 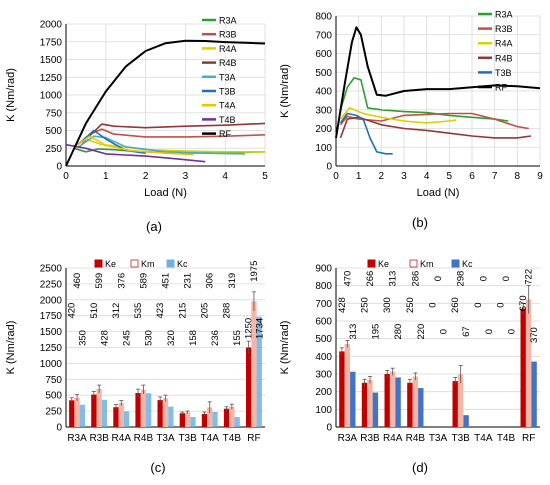 I want to click on y-tick-label: 1250, so click(x=51, y=78).